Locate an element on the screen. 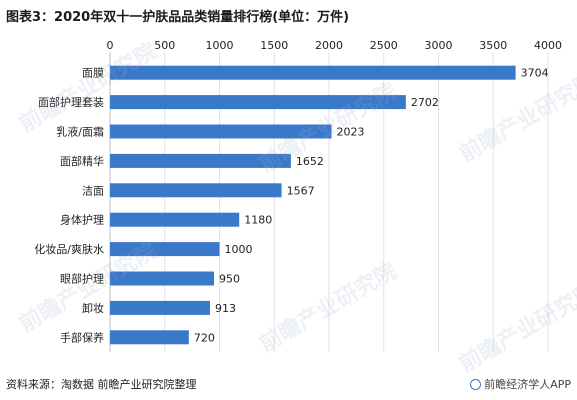  value-label: 720 is located at coordinates (204, 337).